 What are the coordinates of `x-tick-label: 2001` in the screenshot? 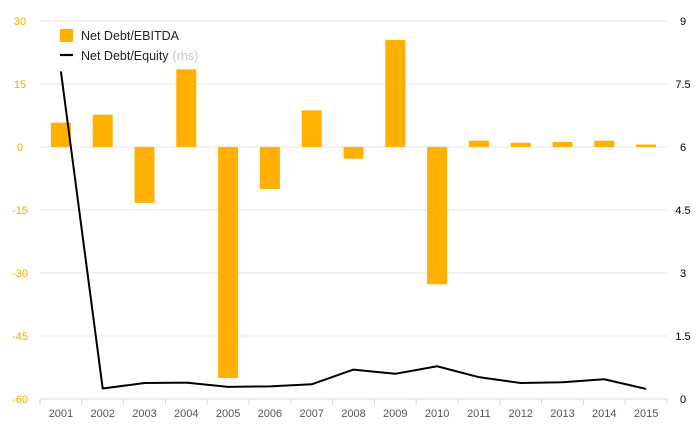 It's located at (61, 414).